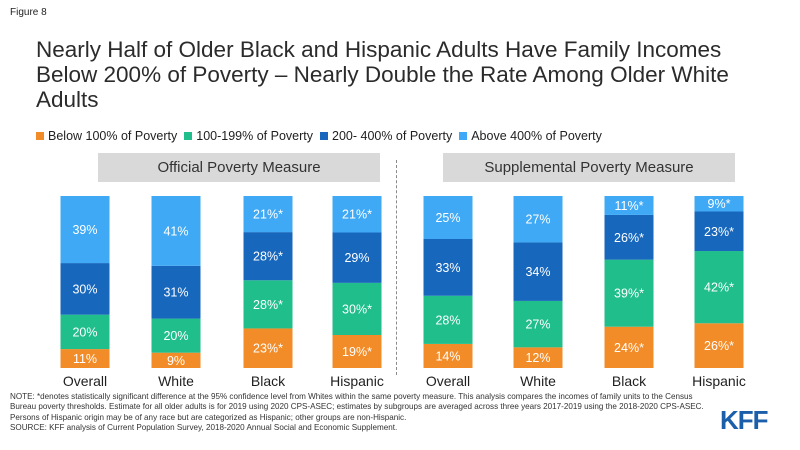  Describe the element at coordinates (113, 136) in the screenshot. I see `legend-label: Below 100% of Poverty` at that location.